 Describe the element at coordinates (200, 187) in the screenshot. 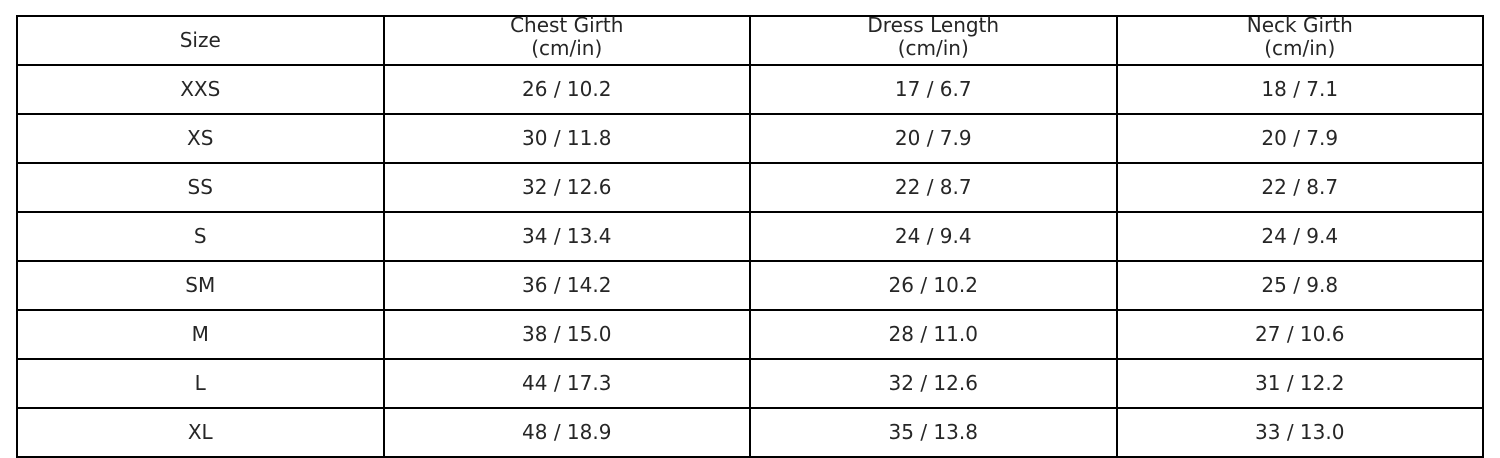

I see `size-cell: SS` at that location.